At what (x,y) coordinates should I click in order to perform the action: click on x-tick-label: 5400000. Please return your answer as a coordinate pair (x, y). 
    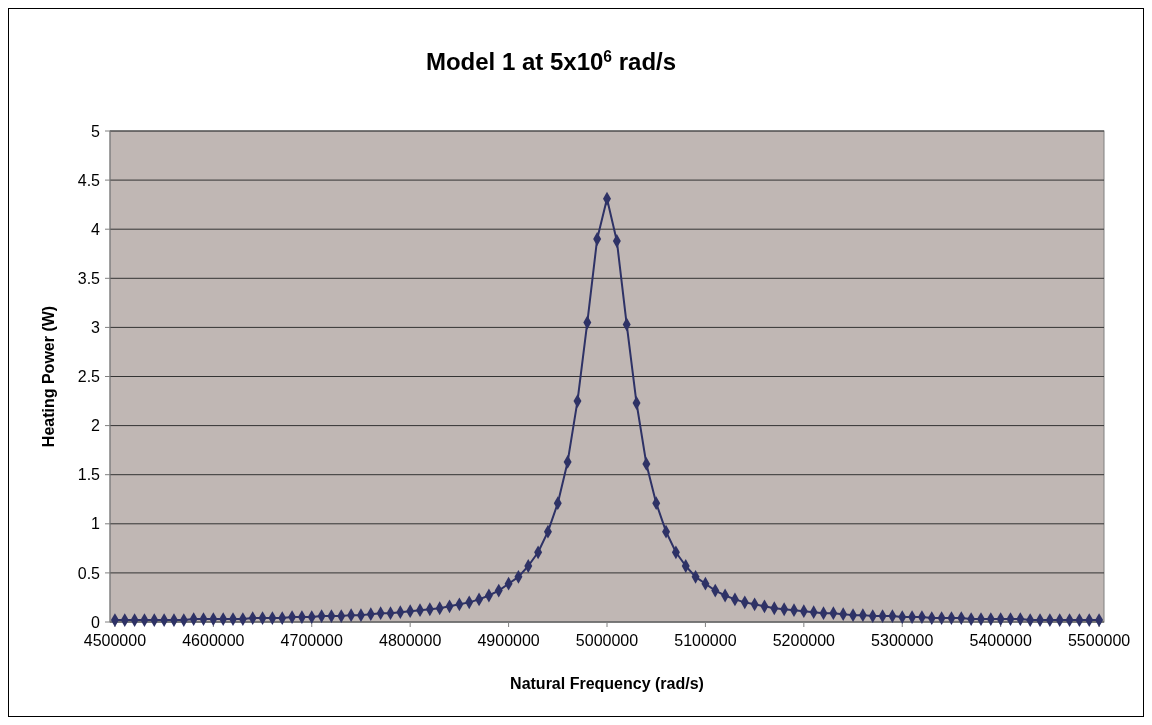
    Looking at the image, I should click on (1000, 640).